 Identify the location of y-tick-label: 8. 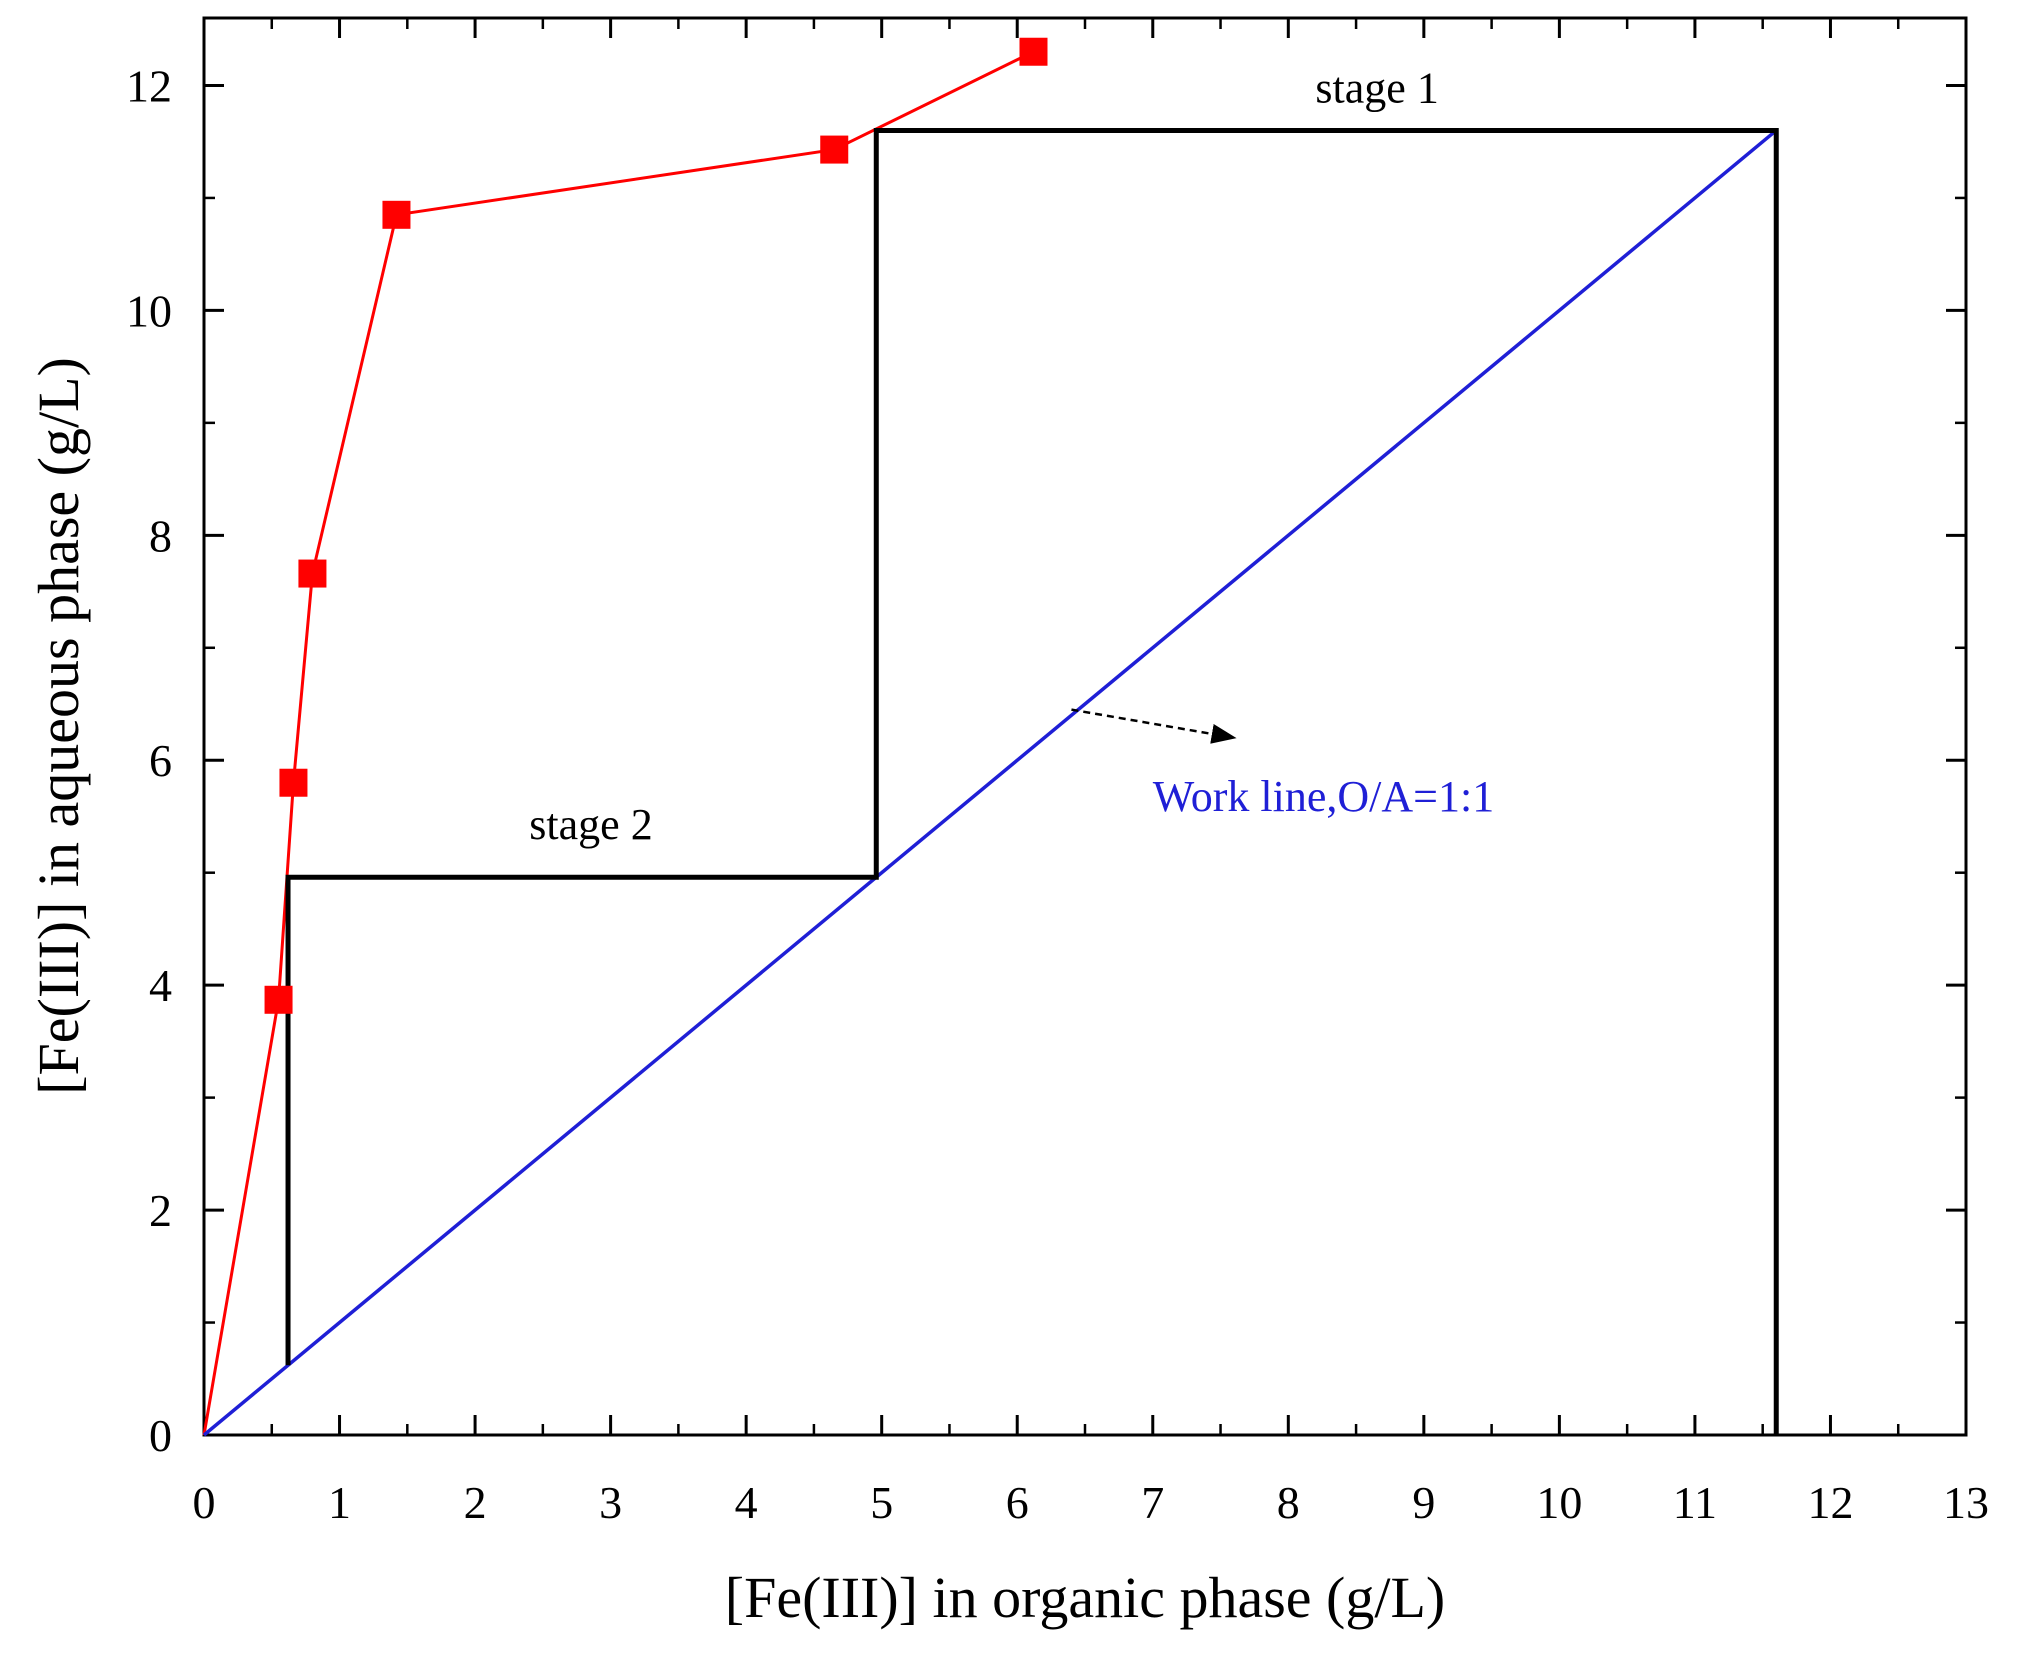
(160, 535).